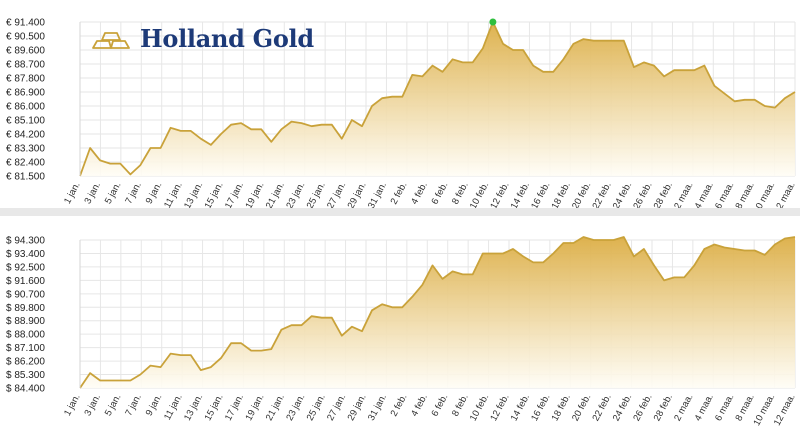 This screenshot has height=433, width=800. What do you see at coordinates (493, 22) in the screenshot?
I see `peak-marker` at bounding box center [493, 22].